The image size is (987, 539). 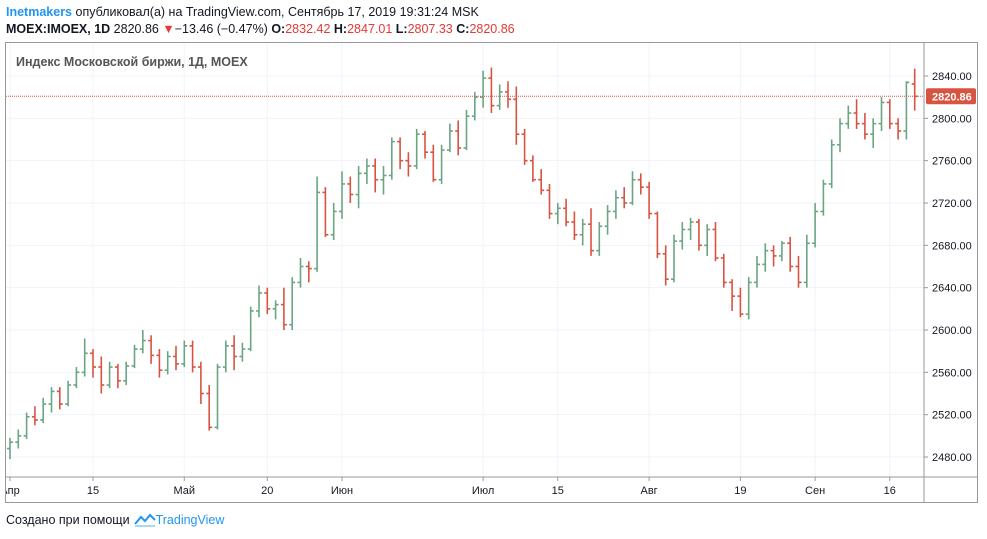 I want to click on tradingview-brand: TradingView, so click(x=190, y=520).